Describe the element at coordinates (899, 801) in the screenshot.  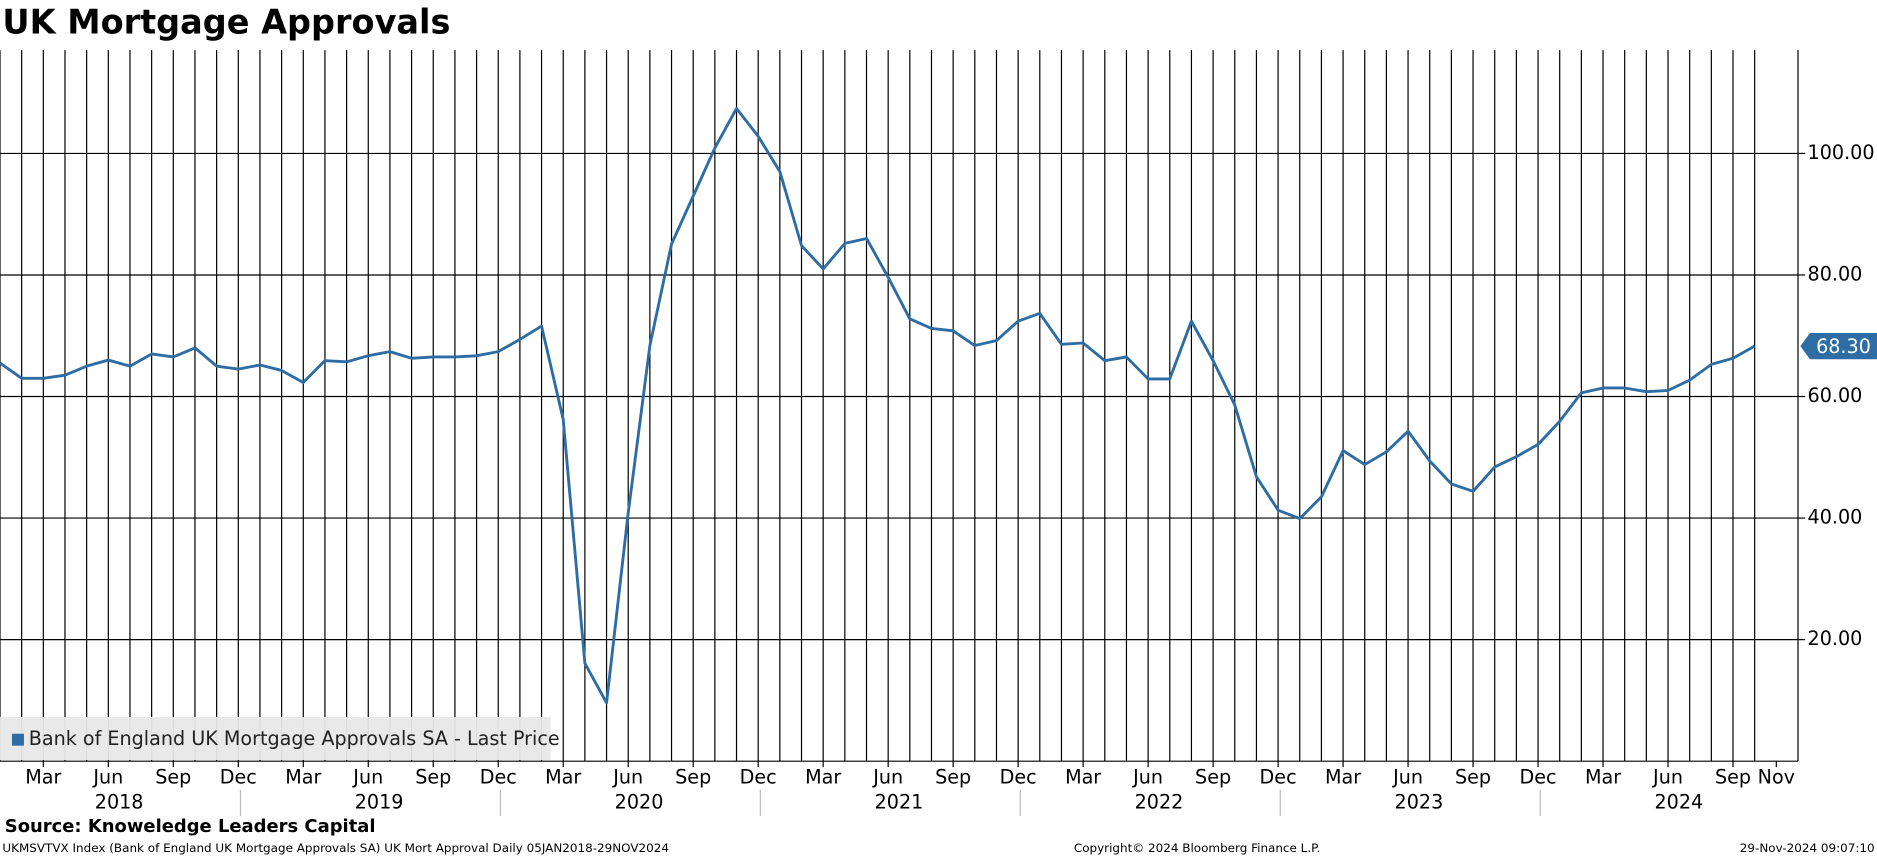
I see `year-label: 2021` at that location.